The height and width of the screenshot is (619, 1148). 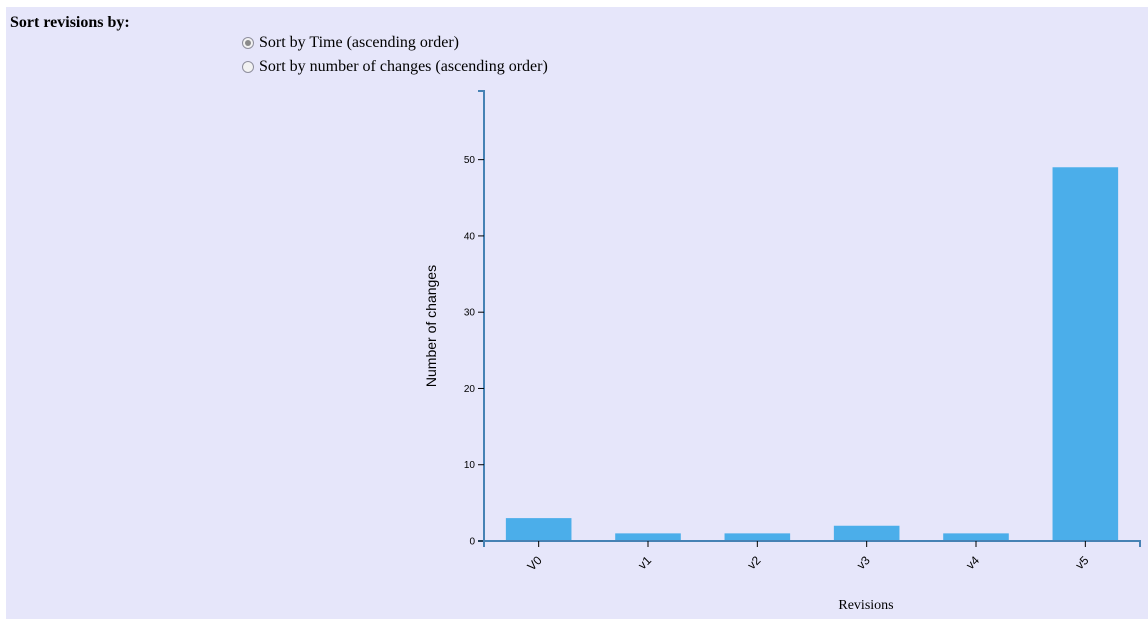 I want to click on x-tick-label: V0, so click(x=535, y=563).